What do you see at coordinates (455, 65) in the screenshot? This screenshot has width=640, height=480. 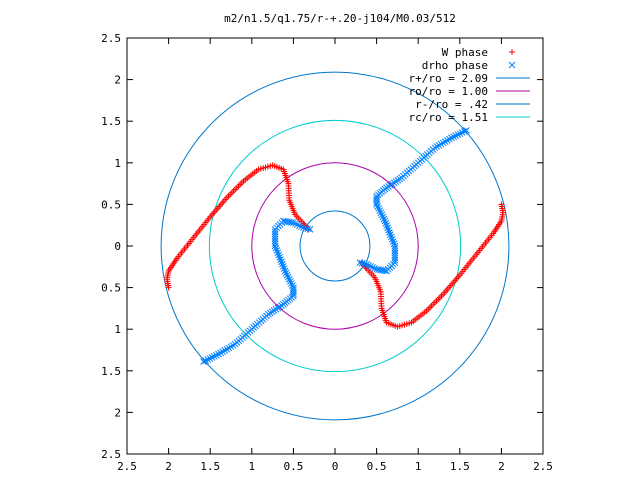 I see `legend-label: drho phase` at bounding box center [455, 65].